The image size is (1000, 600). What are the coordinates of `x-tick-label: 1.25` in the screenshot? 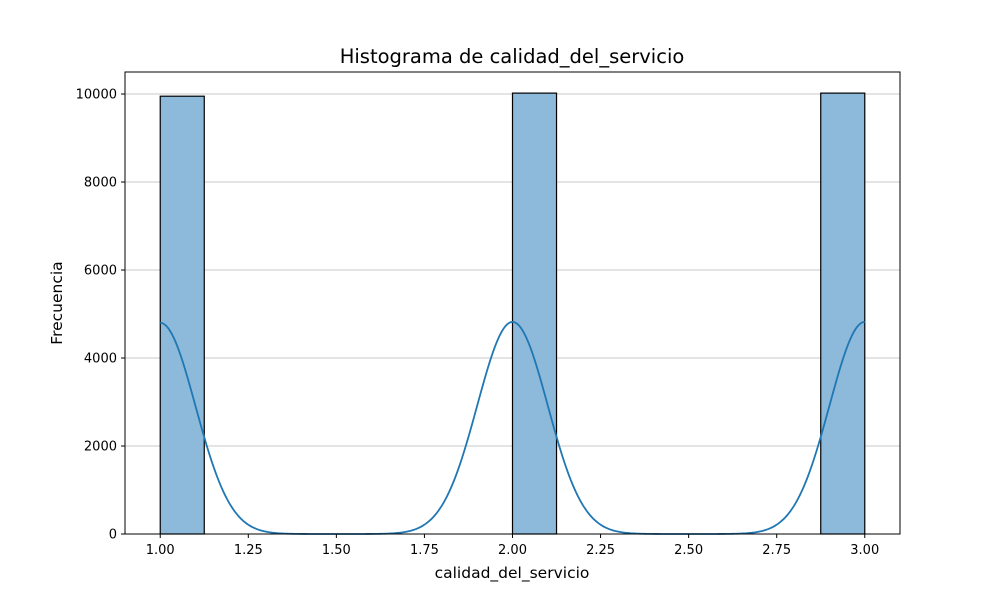 It's located at (248, 550).